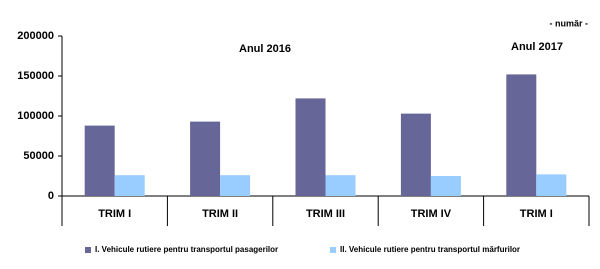 This screenshot has width=600, height=269. Describe the element at coordinates (537, 47) in the screenshot. I see `year-label: Anul 2017` at that location.